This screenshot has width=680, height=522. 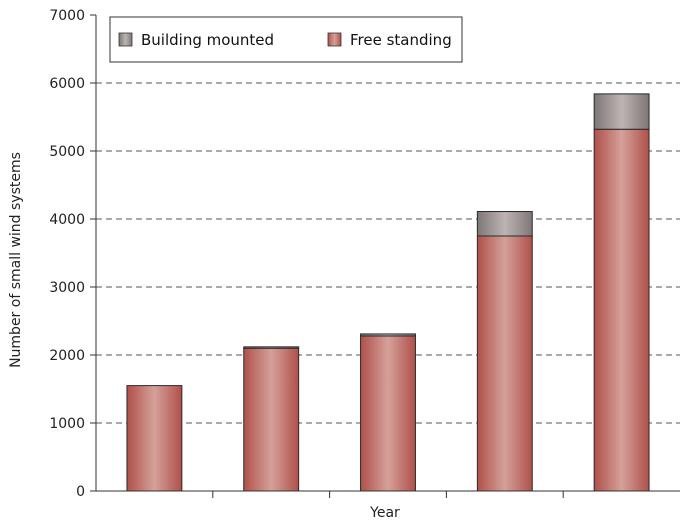 I want to click on y-tick-label: 2000, so click(x=67, y=356).